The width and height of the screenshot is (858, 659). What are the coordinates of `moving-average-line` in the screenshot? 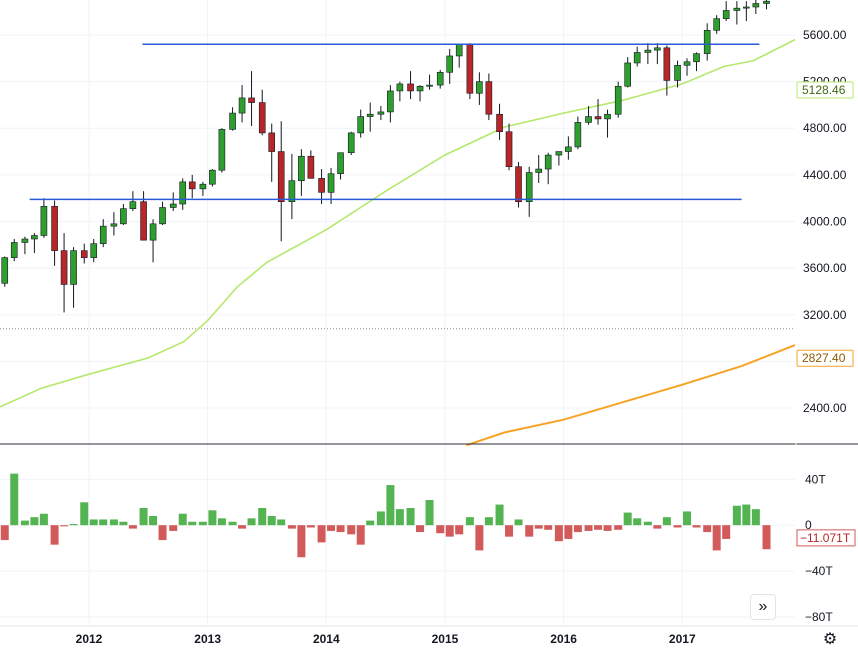 It's located at (630, 395).